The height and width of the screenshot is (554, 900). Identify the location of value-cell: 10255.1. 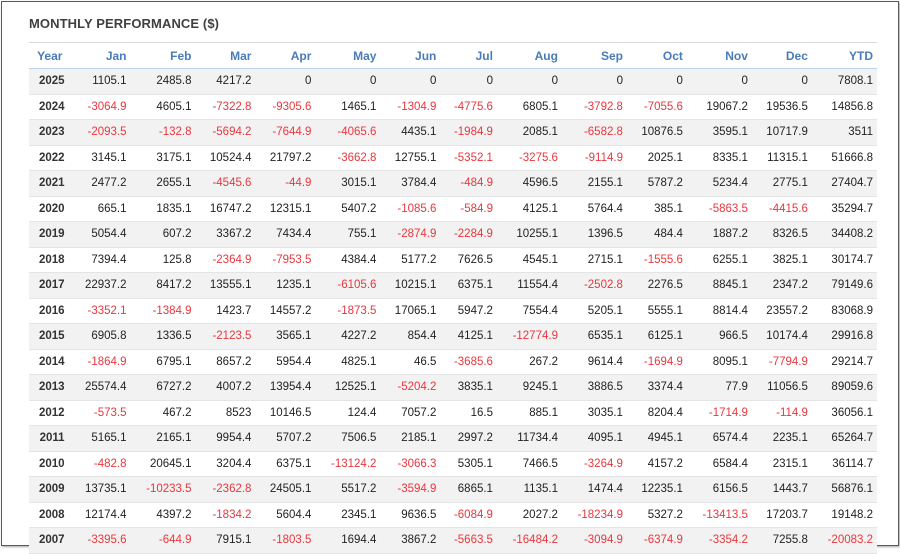
(529, 234).